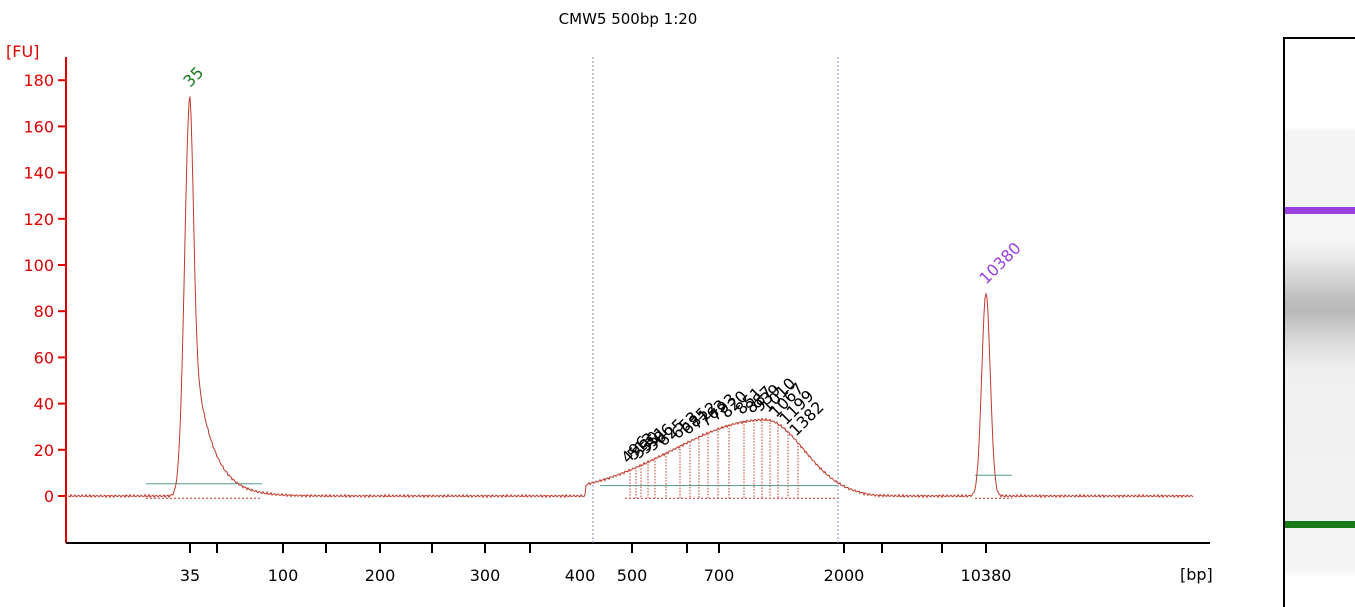 The image size is (1355, 607). Describe the element at coordinates (44, 311) in the screenshot. I see `y-tick-label: 80` at that location.